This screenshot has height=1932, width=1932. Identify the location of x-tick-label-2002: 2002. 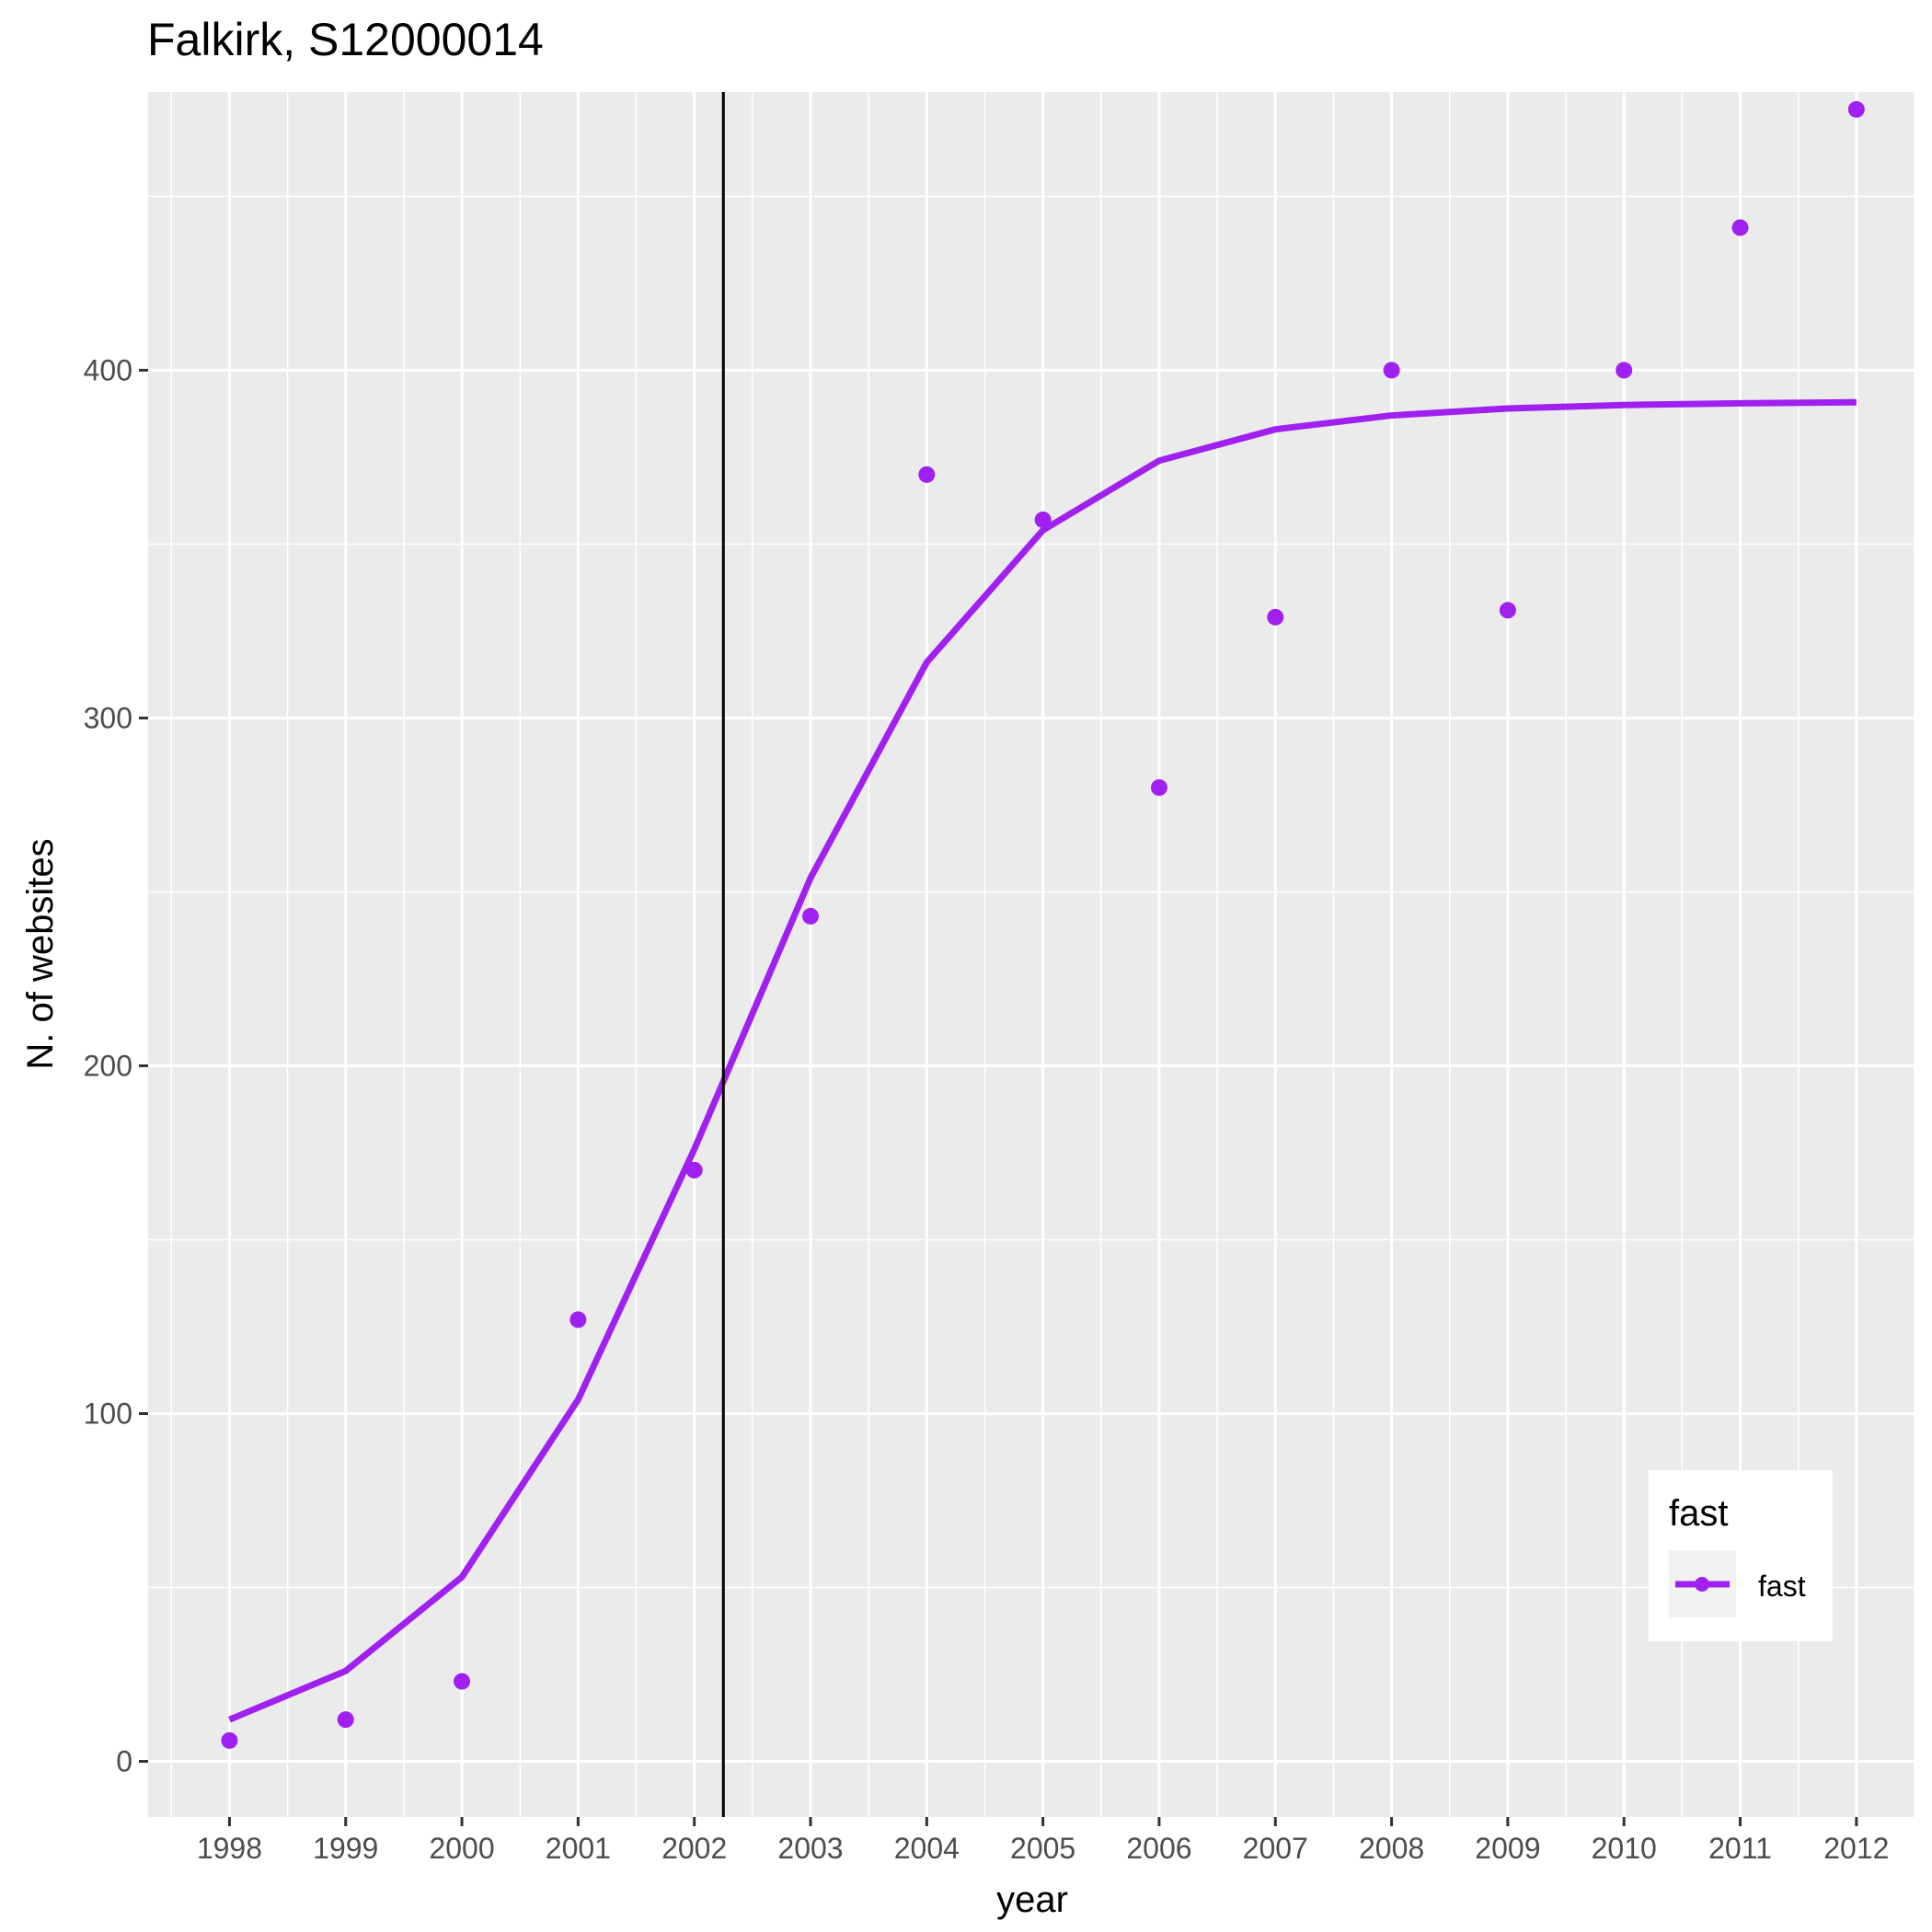
(694, 1848).